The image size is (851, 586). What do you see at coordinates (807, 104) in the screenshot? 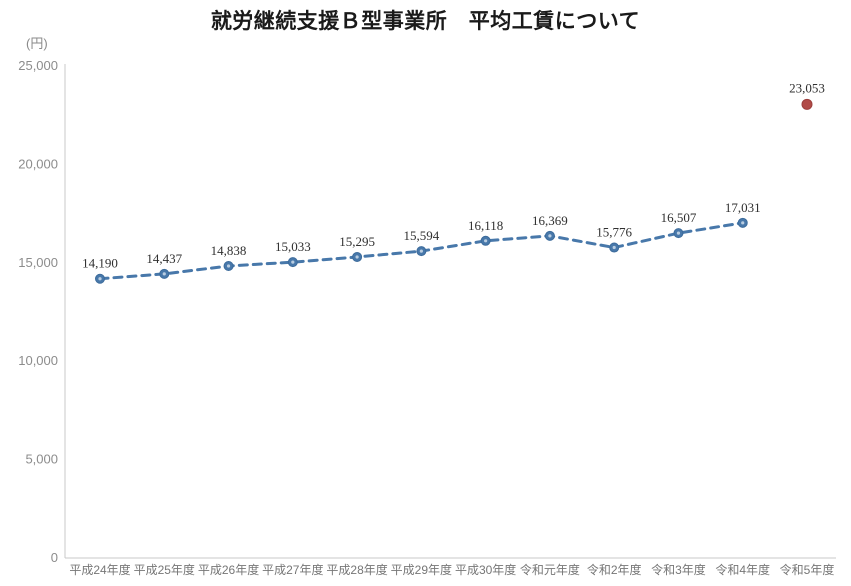
I see `highlight-point-marker` at bounding box center [807, 104].